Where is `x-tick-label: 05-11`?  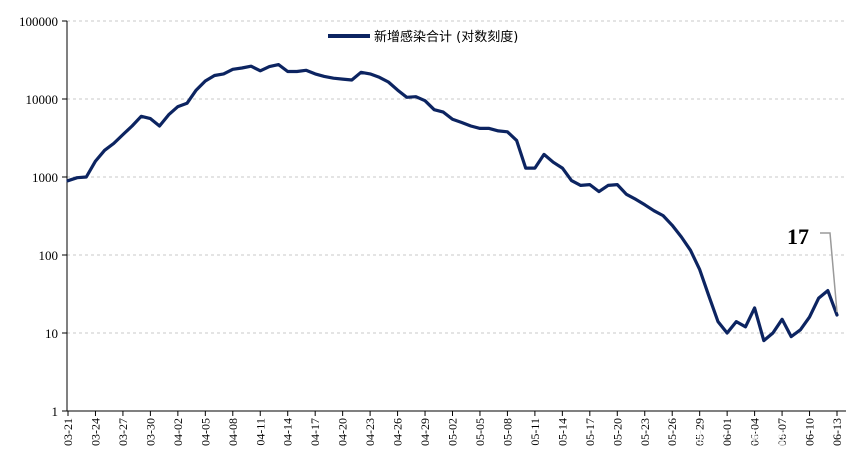 x-tick-label: 05-11 is located at coordinates (535, 432).